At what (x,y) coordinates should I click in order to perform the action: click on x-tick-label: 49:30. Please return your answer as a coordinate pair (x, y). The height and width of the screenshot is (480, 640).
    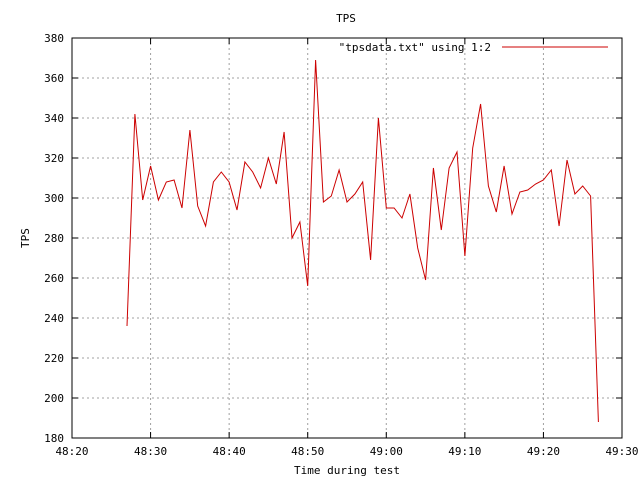
    Looking at the image, I should click on (621, 451).